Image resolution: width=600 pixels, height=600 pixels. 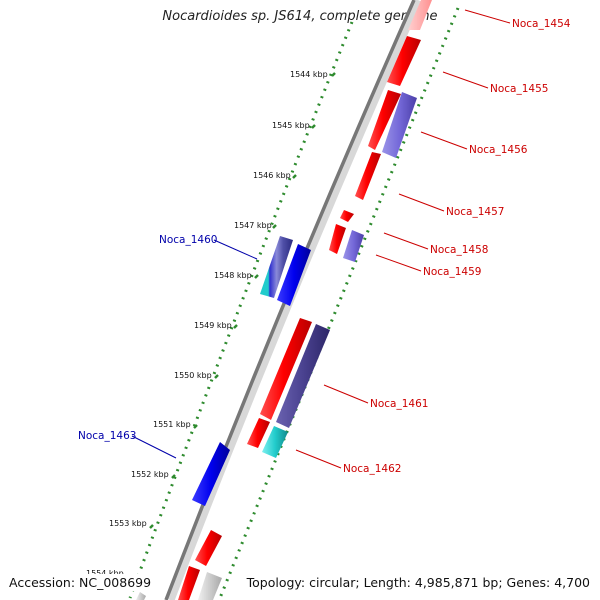 What do you see at coordinates (172, 424) in the screenshot?
I see `tick-label: 1551 kbp` at bounding box center [172, 424].